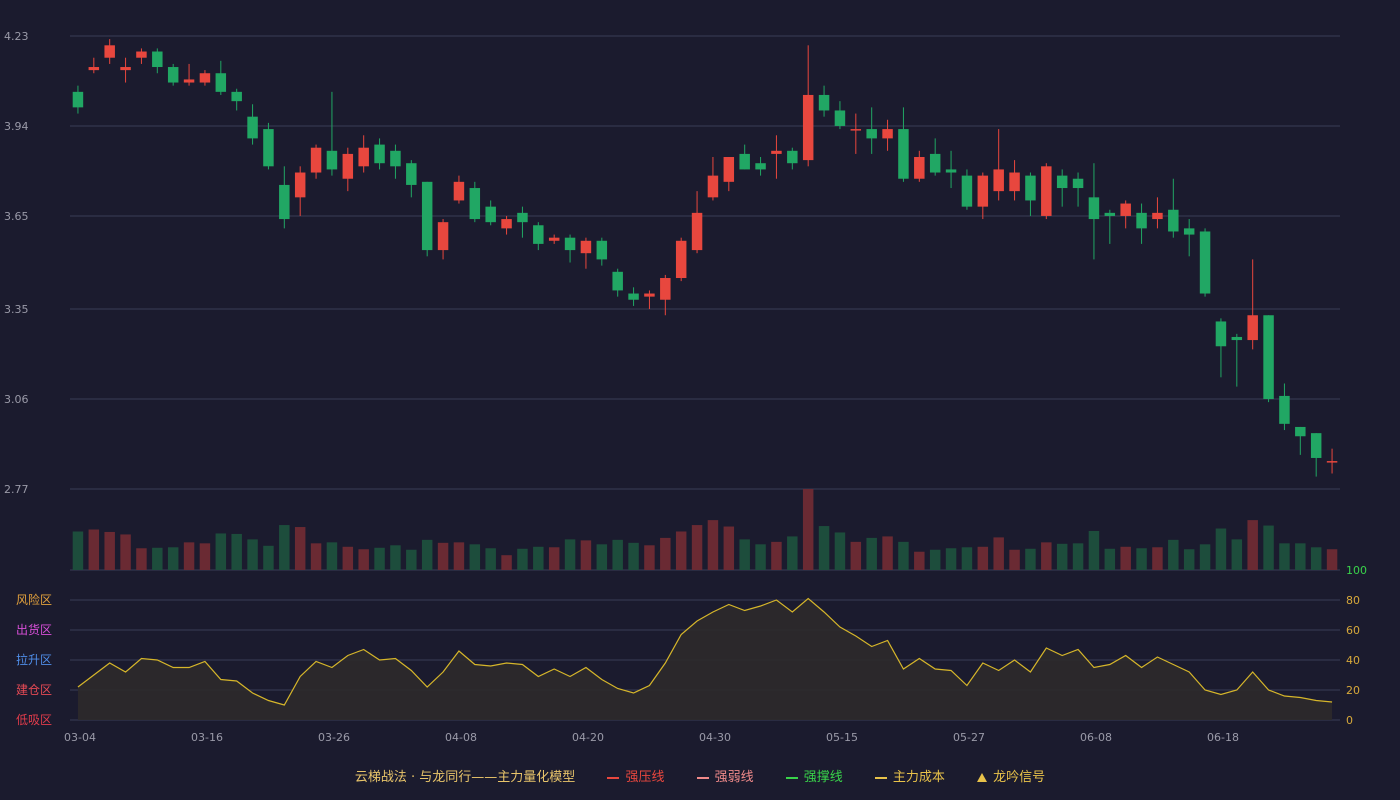  I want to click on x-tick-label: 05-15, so click(842, 737).